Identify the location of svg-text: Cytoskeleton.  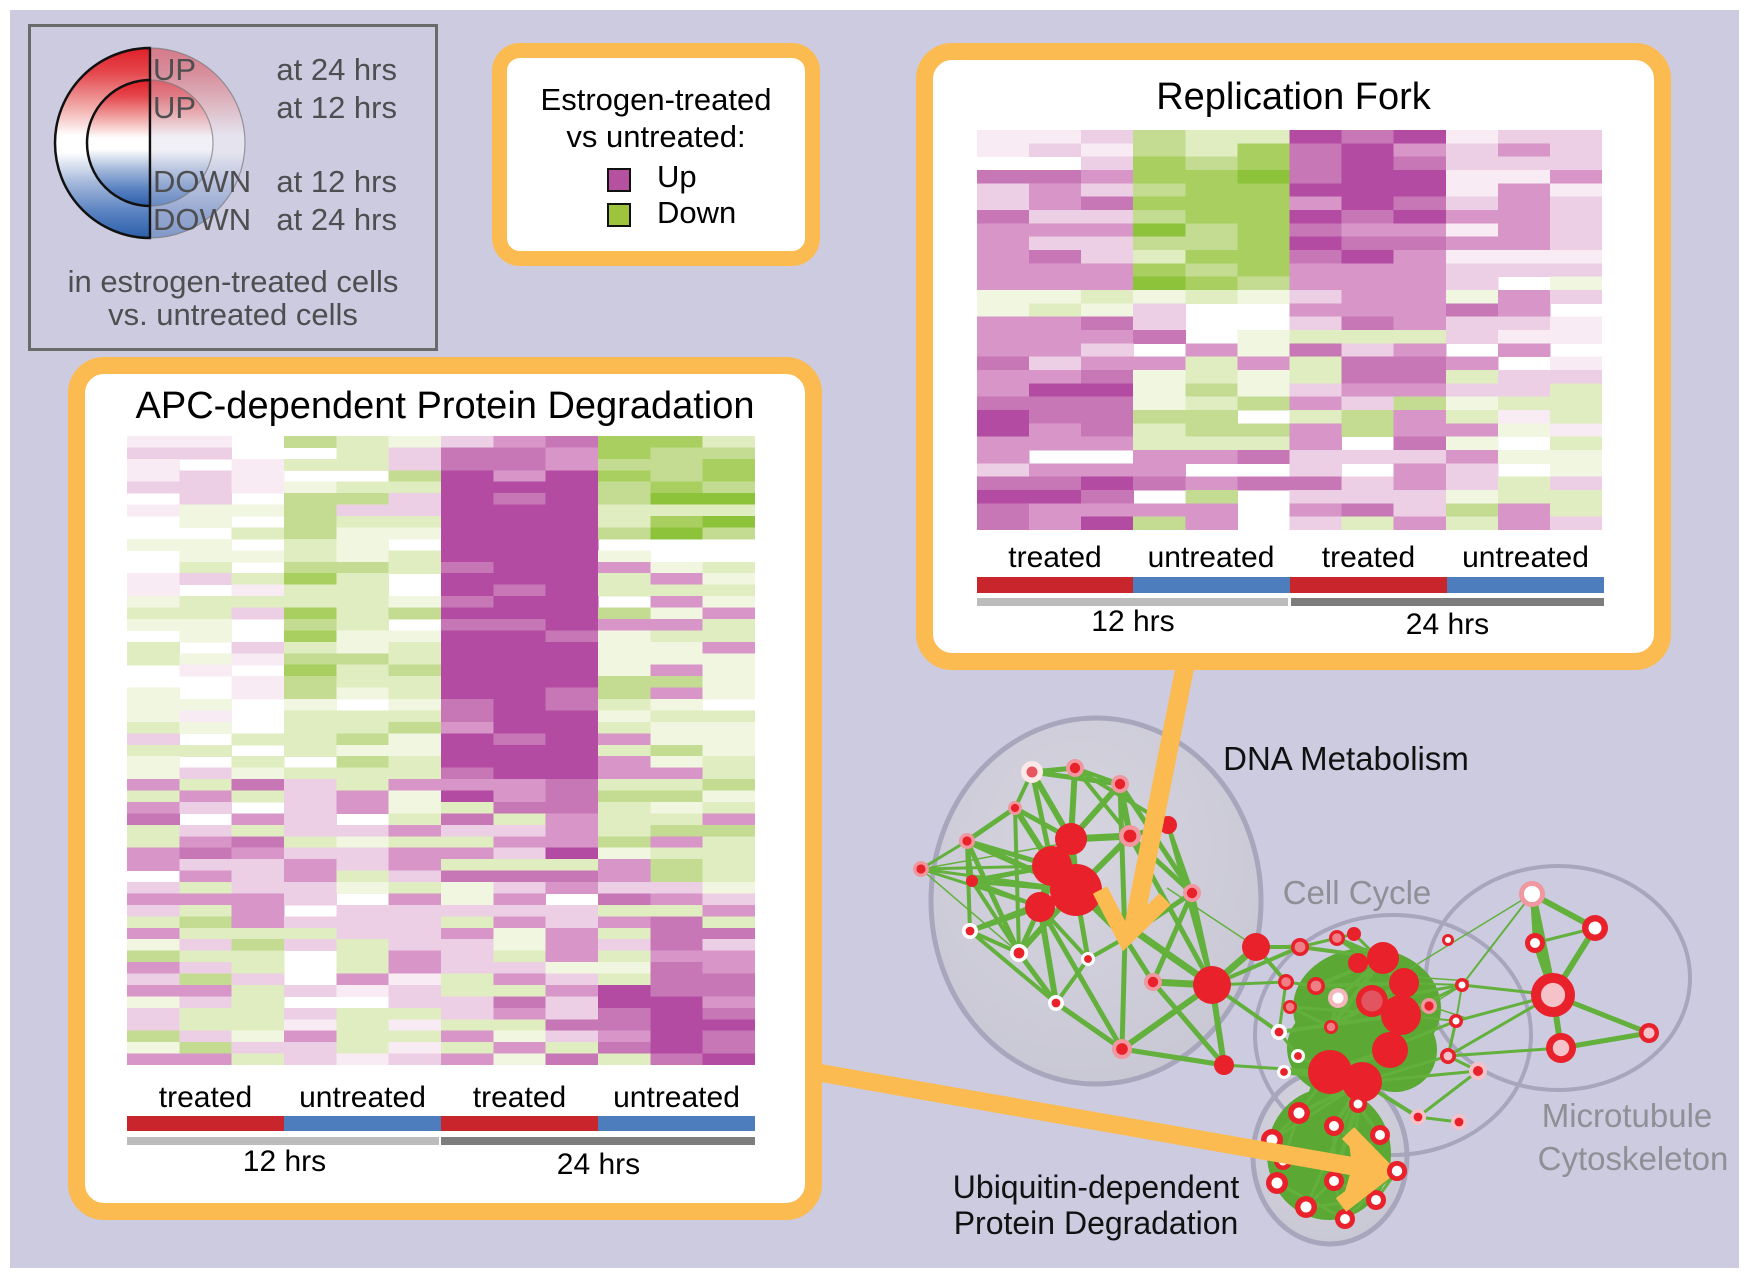
(1633, 1158).